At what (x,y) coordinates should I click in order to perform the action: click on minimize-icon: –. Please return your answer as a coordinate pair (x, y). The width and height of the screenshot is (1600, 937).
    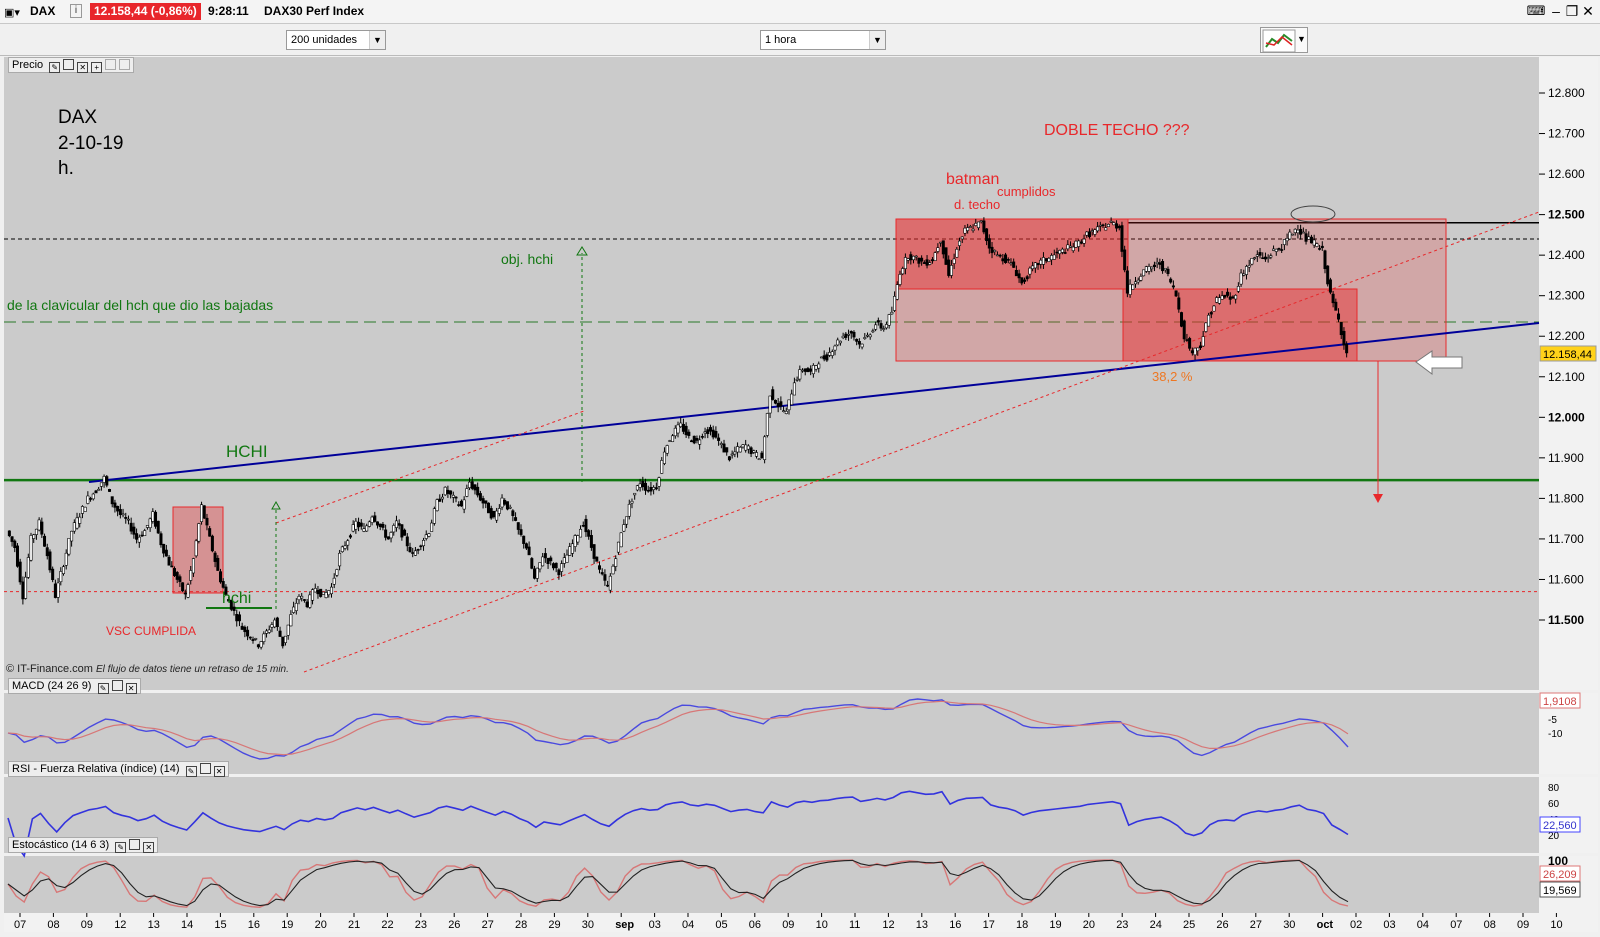
    Looking at the image, I should click on (1556, 11).